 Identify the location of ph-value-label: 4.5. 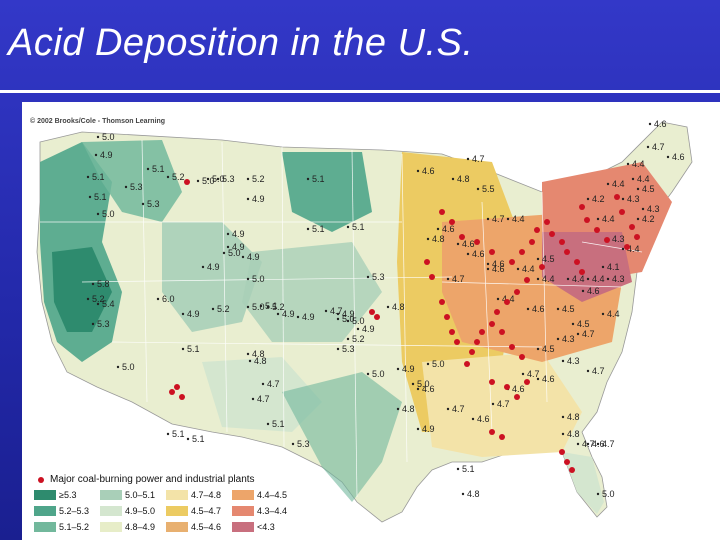
(648, 189).